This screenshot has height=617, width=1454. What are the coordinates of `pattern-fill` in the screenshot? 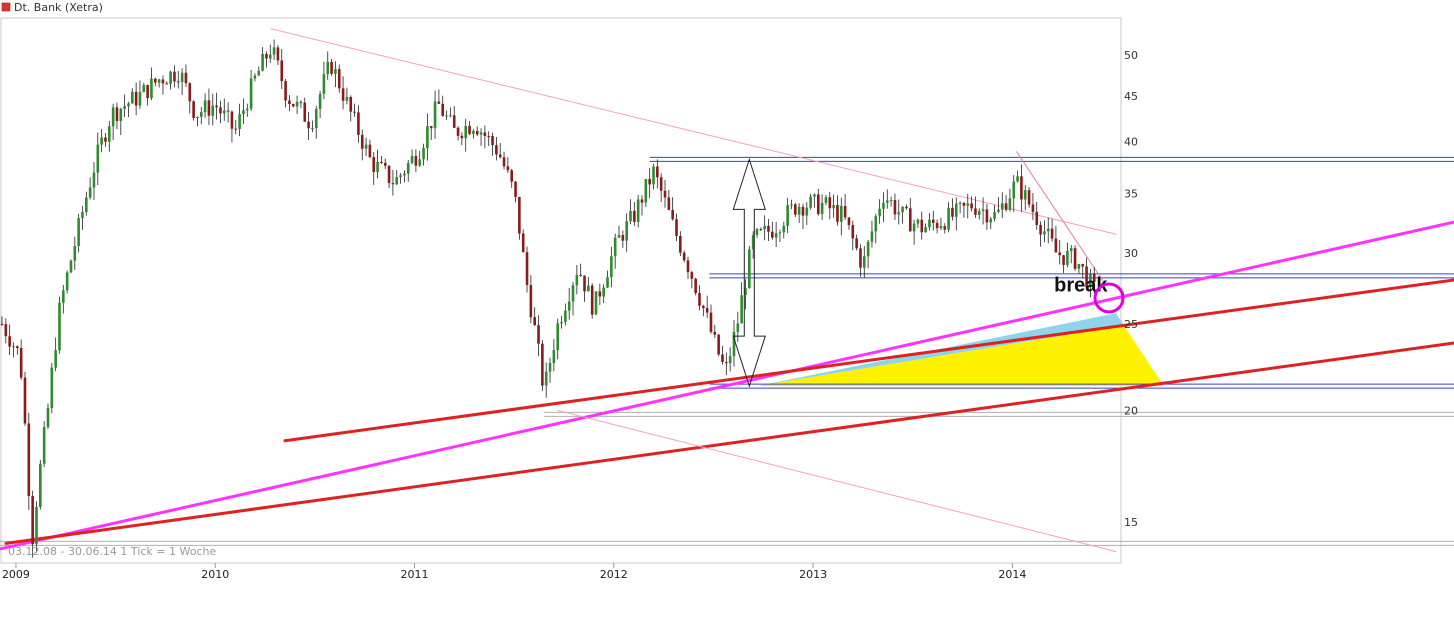 It's located at (960, 356).